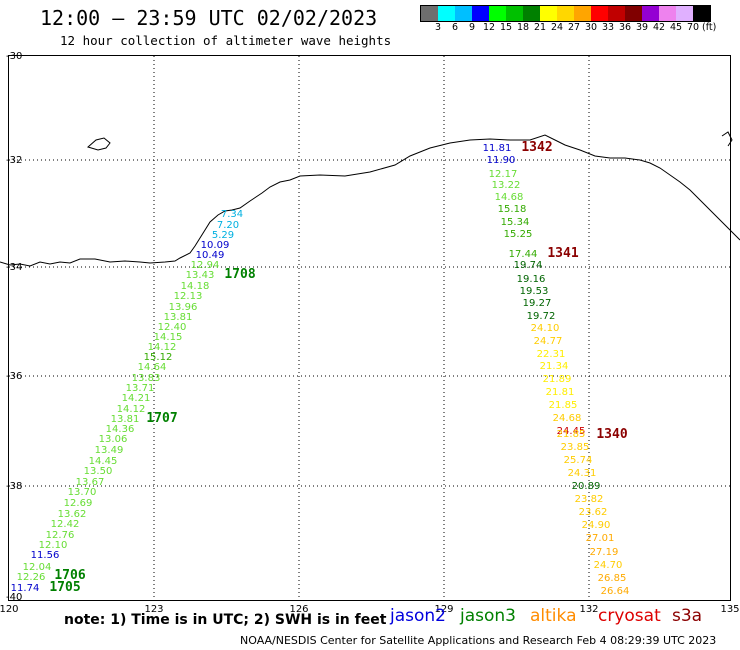  Describe the element at coordinates (611, 434) in the screenshot. I see `pass-time-label: 1340` at that location.